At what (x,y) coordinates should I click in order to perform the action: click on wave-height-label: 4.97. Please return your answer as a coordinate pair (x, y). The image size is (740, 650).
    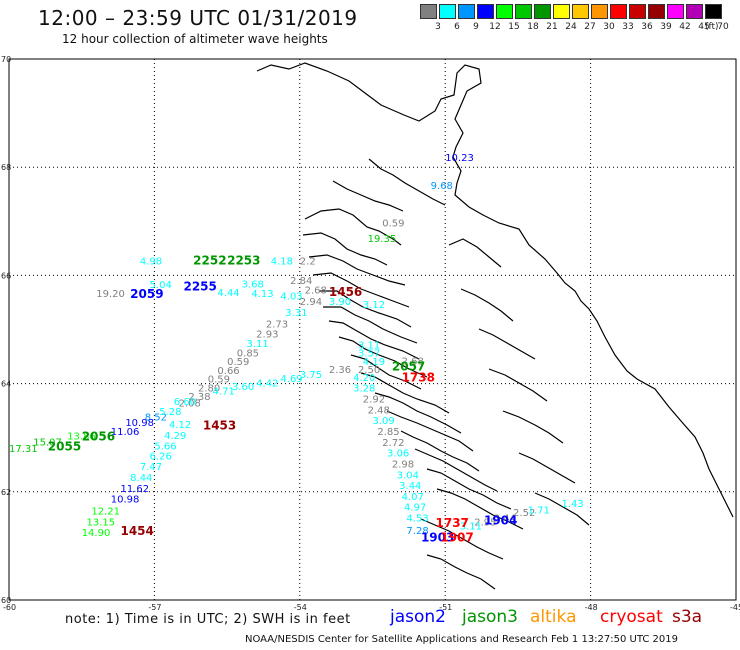
    Looking at the image, I should click on (415, 508).